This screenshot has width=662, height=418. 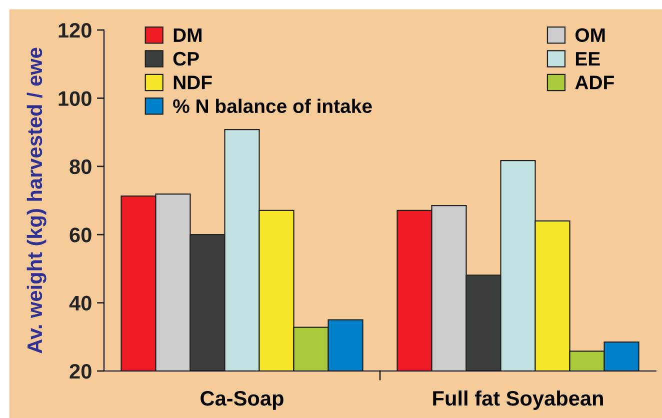 What do you see at coordinates (186, 59) in the screenshot?
I see `legend-label: CP` at bounding box center [186, 59].